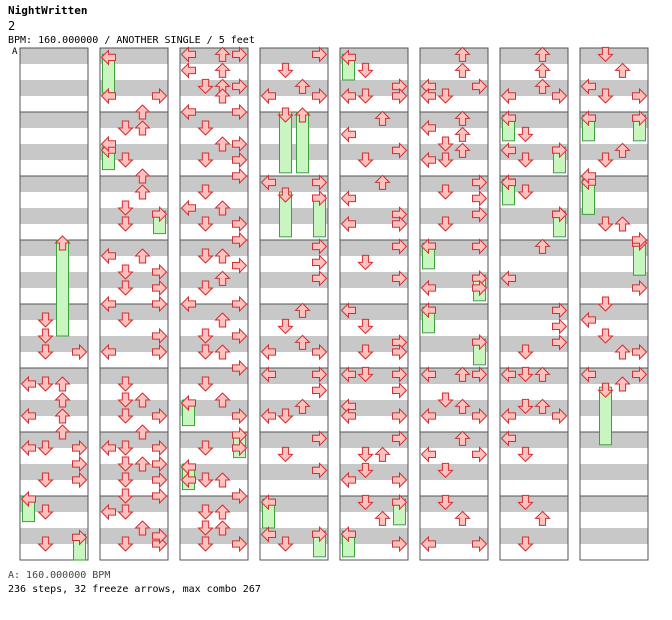 This screenshot has height=620, width=672. What do you see at coordinates (15, 52) in the screenshot?
I see `bpm-marker-label: A` at bounding box center [15, 52].